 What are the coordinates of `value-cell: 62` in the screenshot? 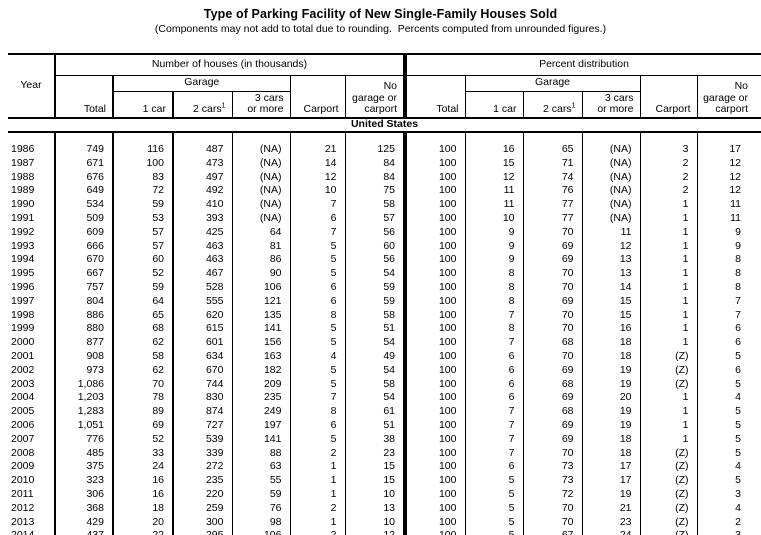 It's located at (142, 370).